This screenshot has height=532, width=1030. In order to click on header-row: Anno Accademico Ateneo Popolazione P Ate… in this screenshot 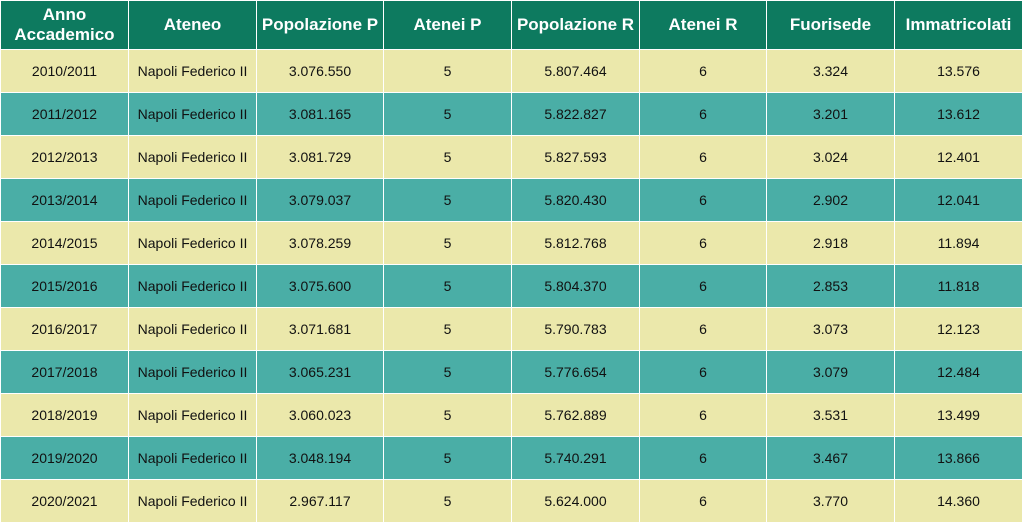, I will do `click(511, 25)`.